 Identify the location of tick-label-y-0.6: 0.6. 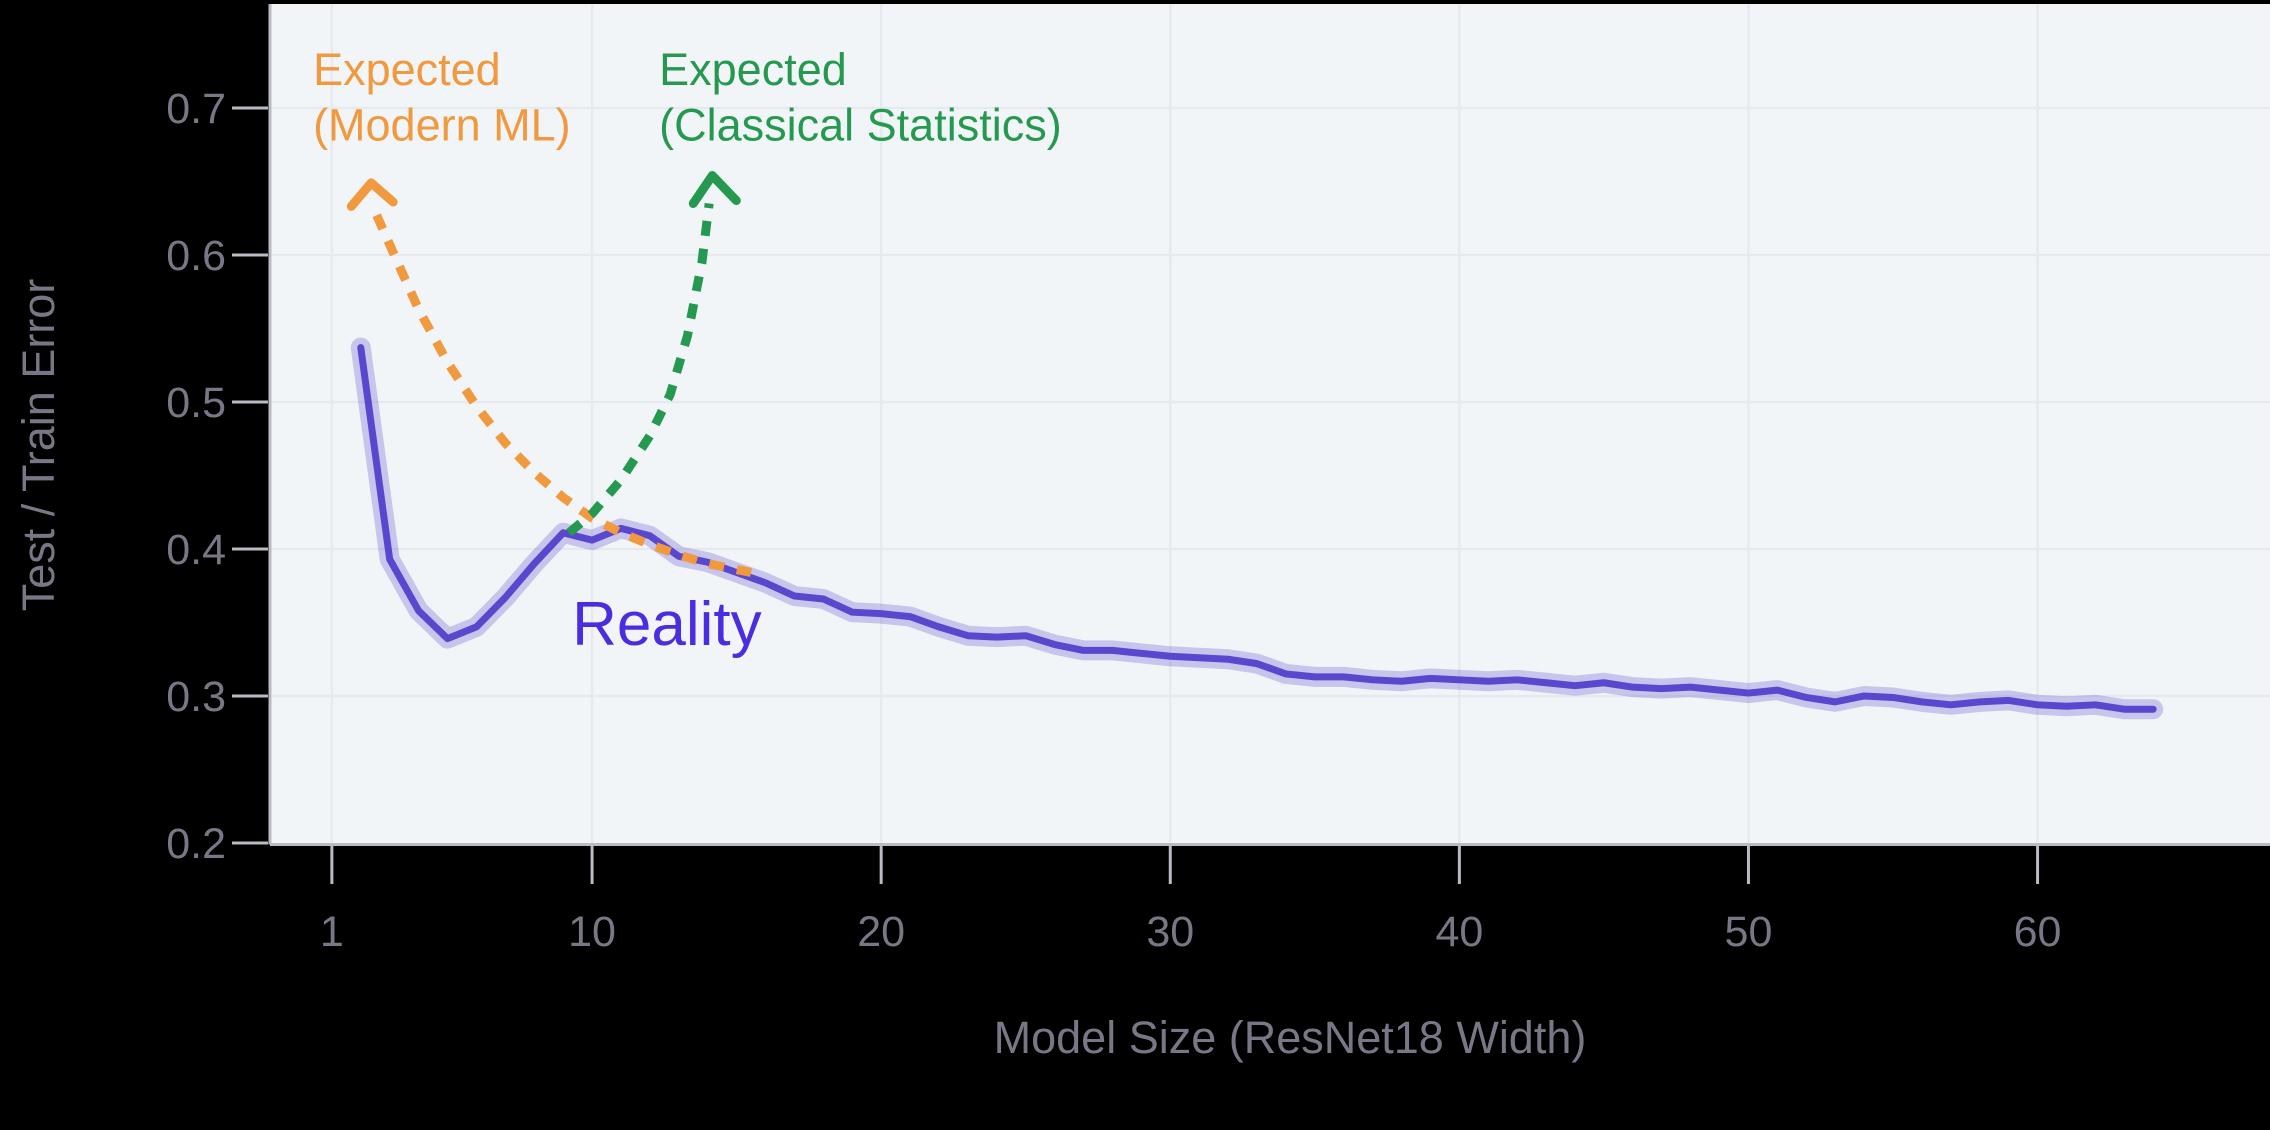
(196, 256).